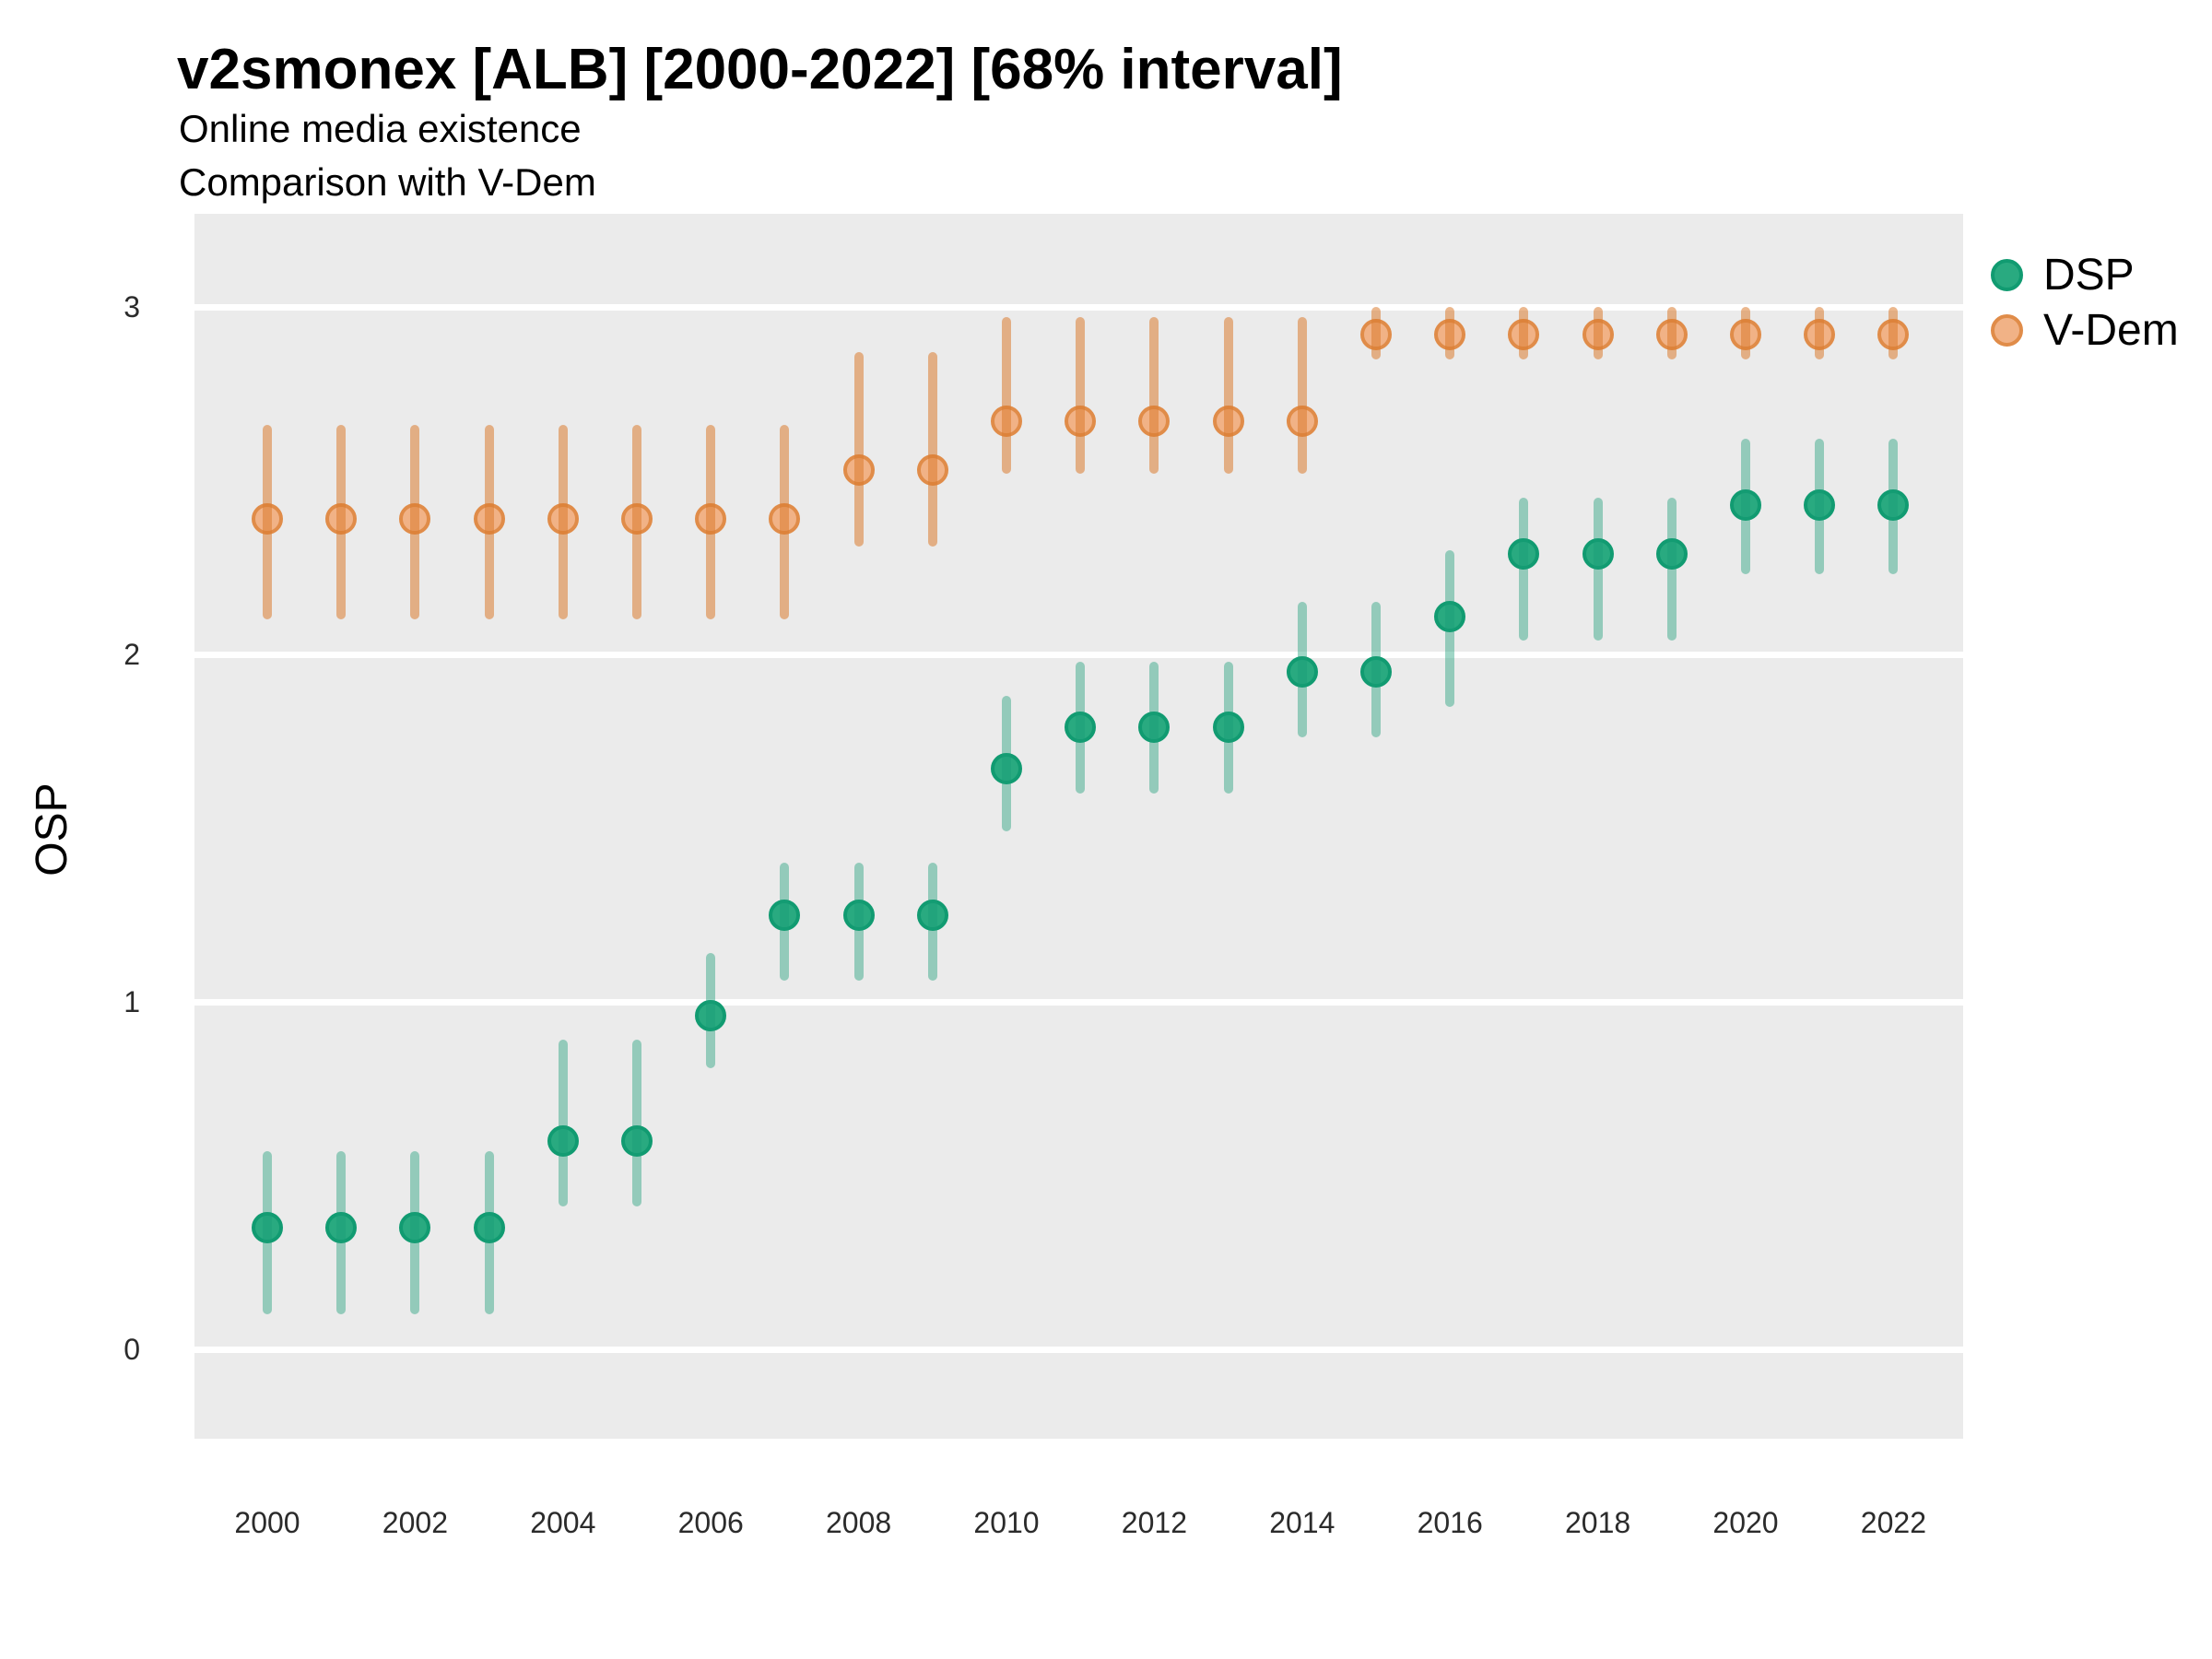  Describe the element at coordinates (858, 449) in the screenshot. I see `v-dem-interval-2008` at that location.